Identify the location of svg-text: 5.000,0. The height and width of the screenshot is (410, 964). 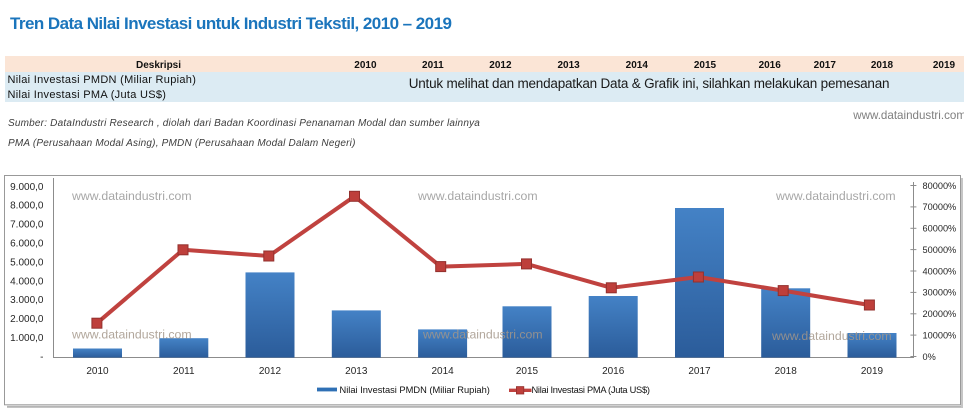
(27, 262).